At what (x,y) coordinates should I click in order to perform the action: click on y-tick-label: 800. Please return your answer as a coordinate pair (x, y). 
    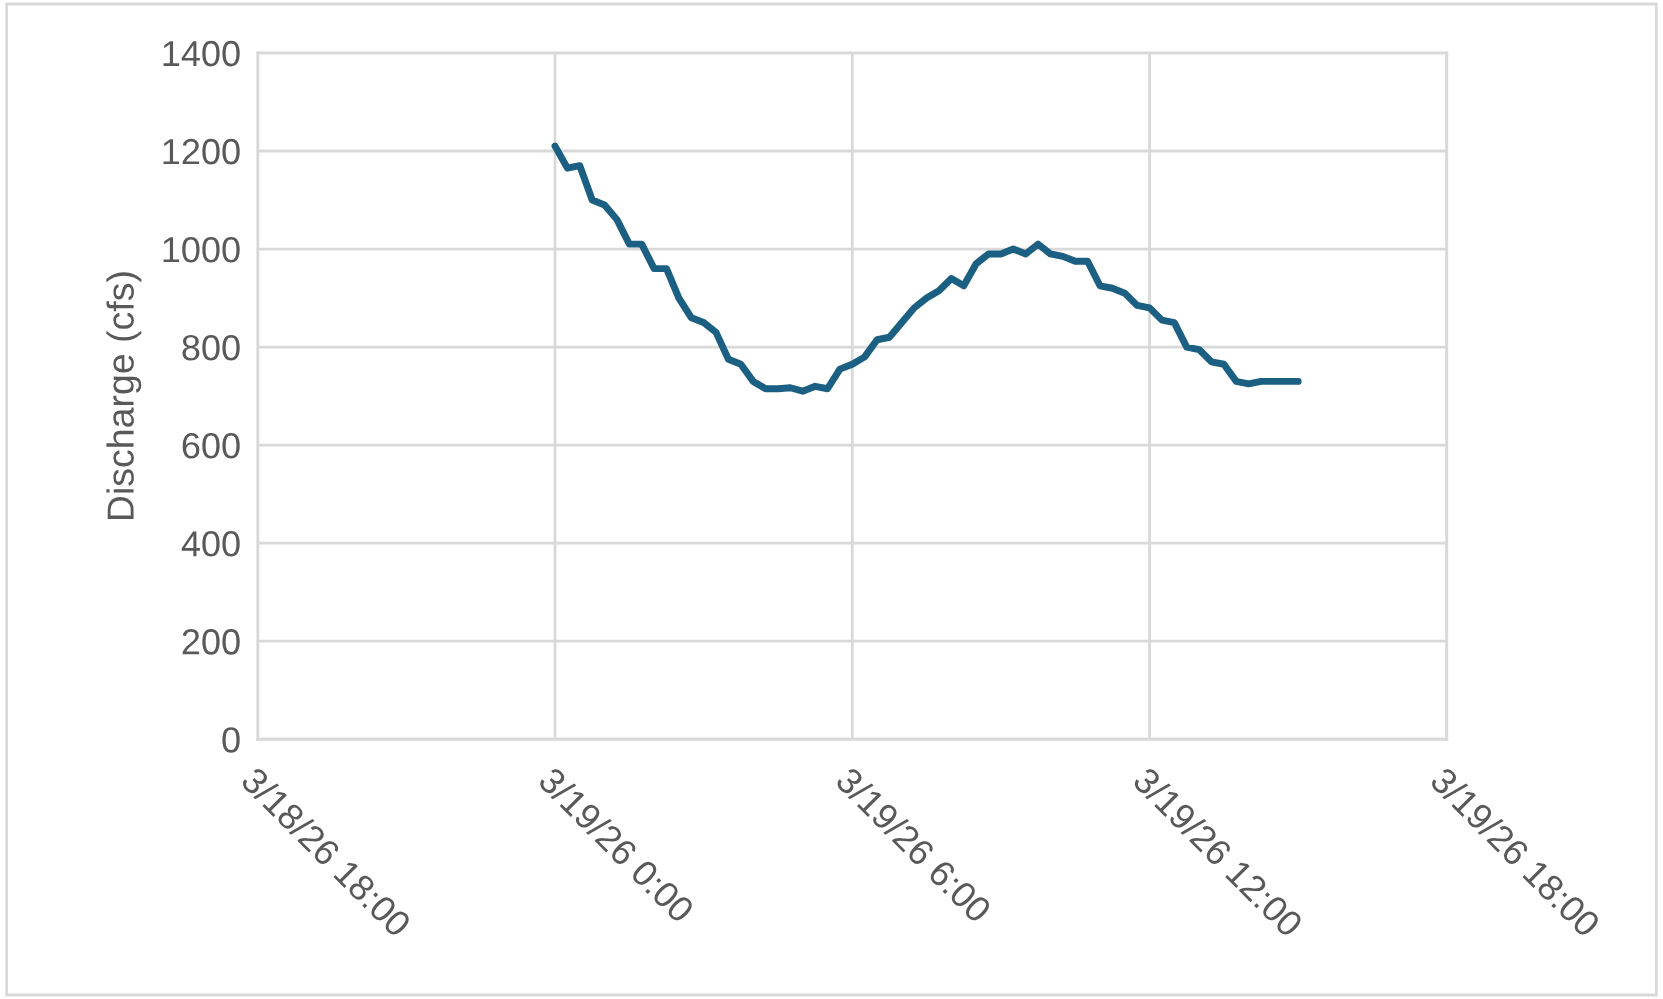
    Looking at the image, I should click on (211, 347).